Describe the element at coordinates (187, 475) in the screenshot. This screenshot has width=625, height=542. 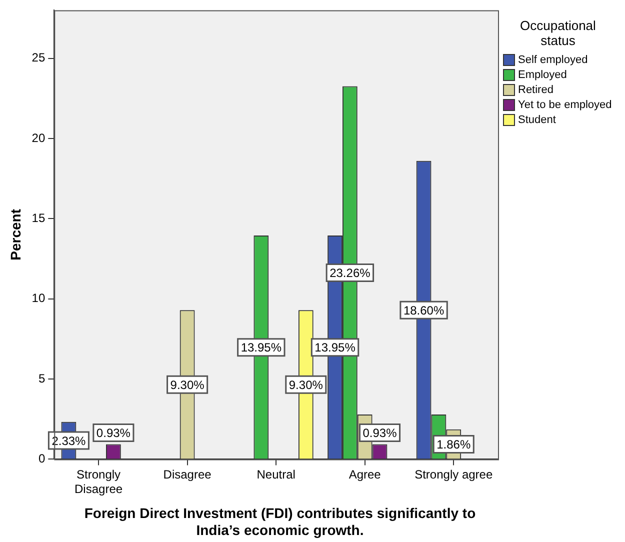
I see `x-tick-label: Disagree` at that location.